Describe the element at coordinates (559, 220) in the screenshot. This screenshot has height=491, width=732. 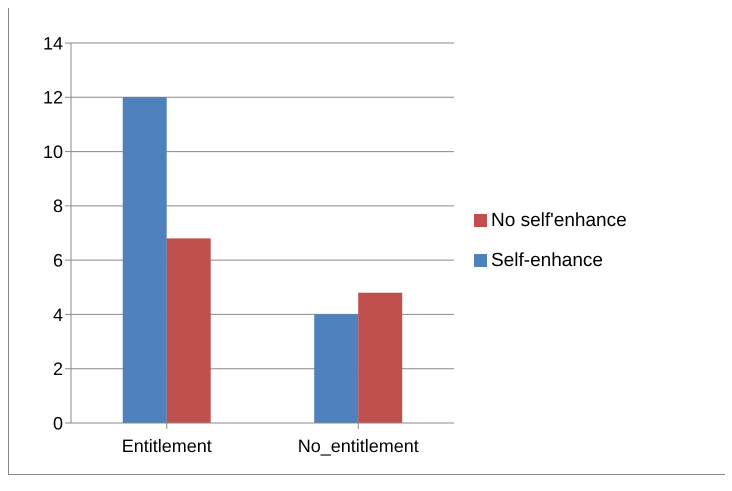
I see `legend-label: No self'enhance` at that location.